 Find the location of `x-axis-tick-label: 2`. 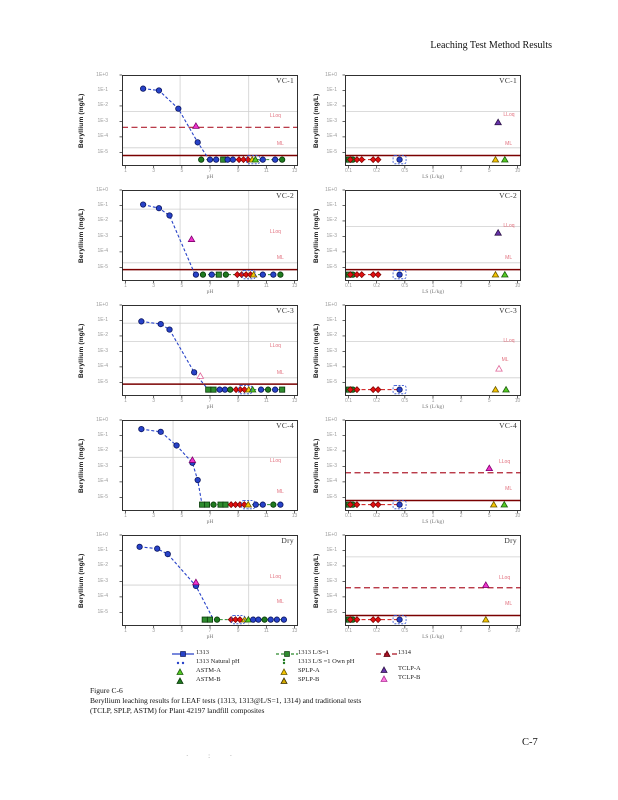

x-axis-tick-label: 2 is located at coordinates (461, 516).